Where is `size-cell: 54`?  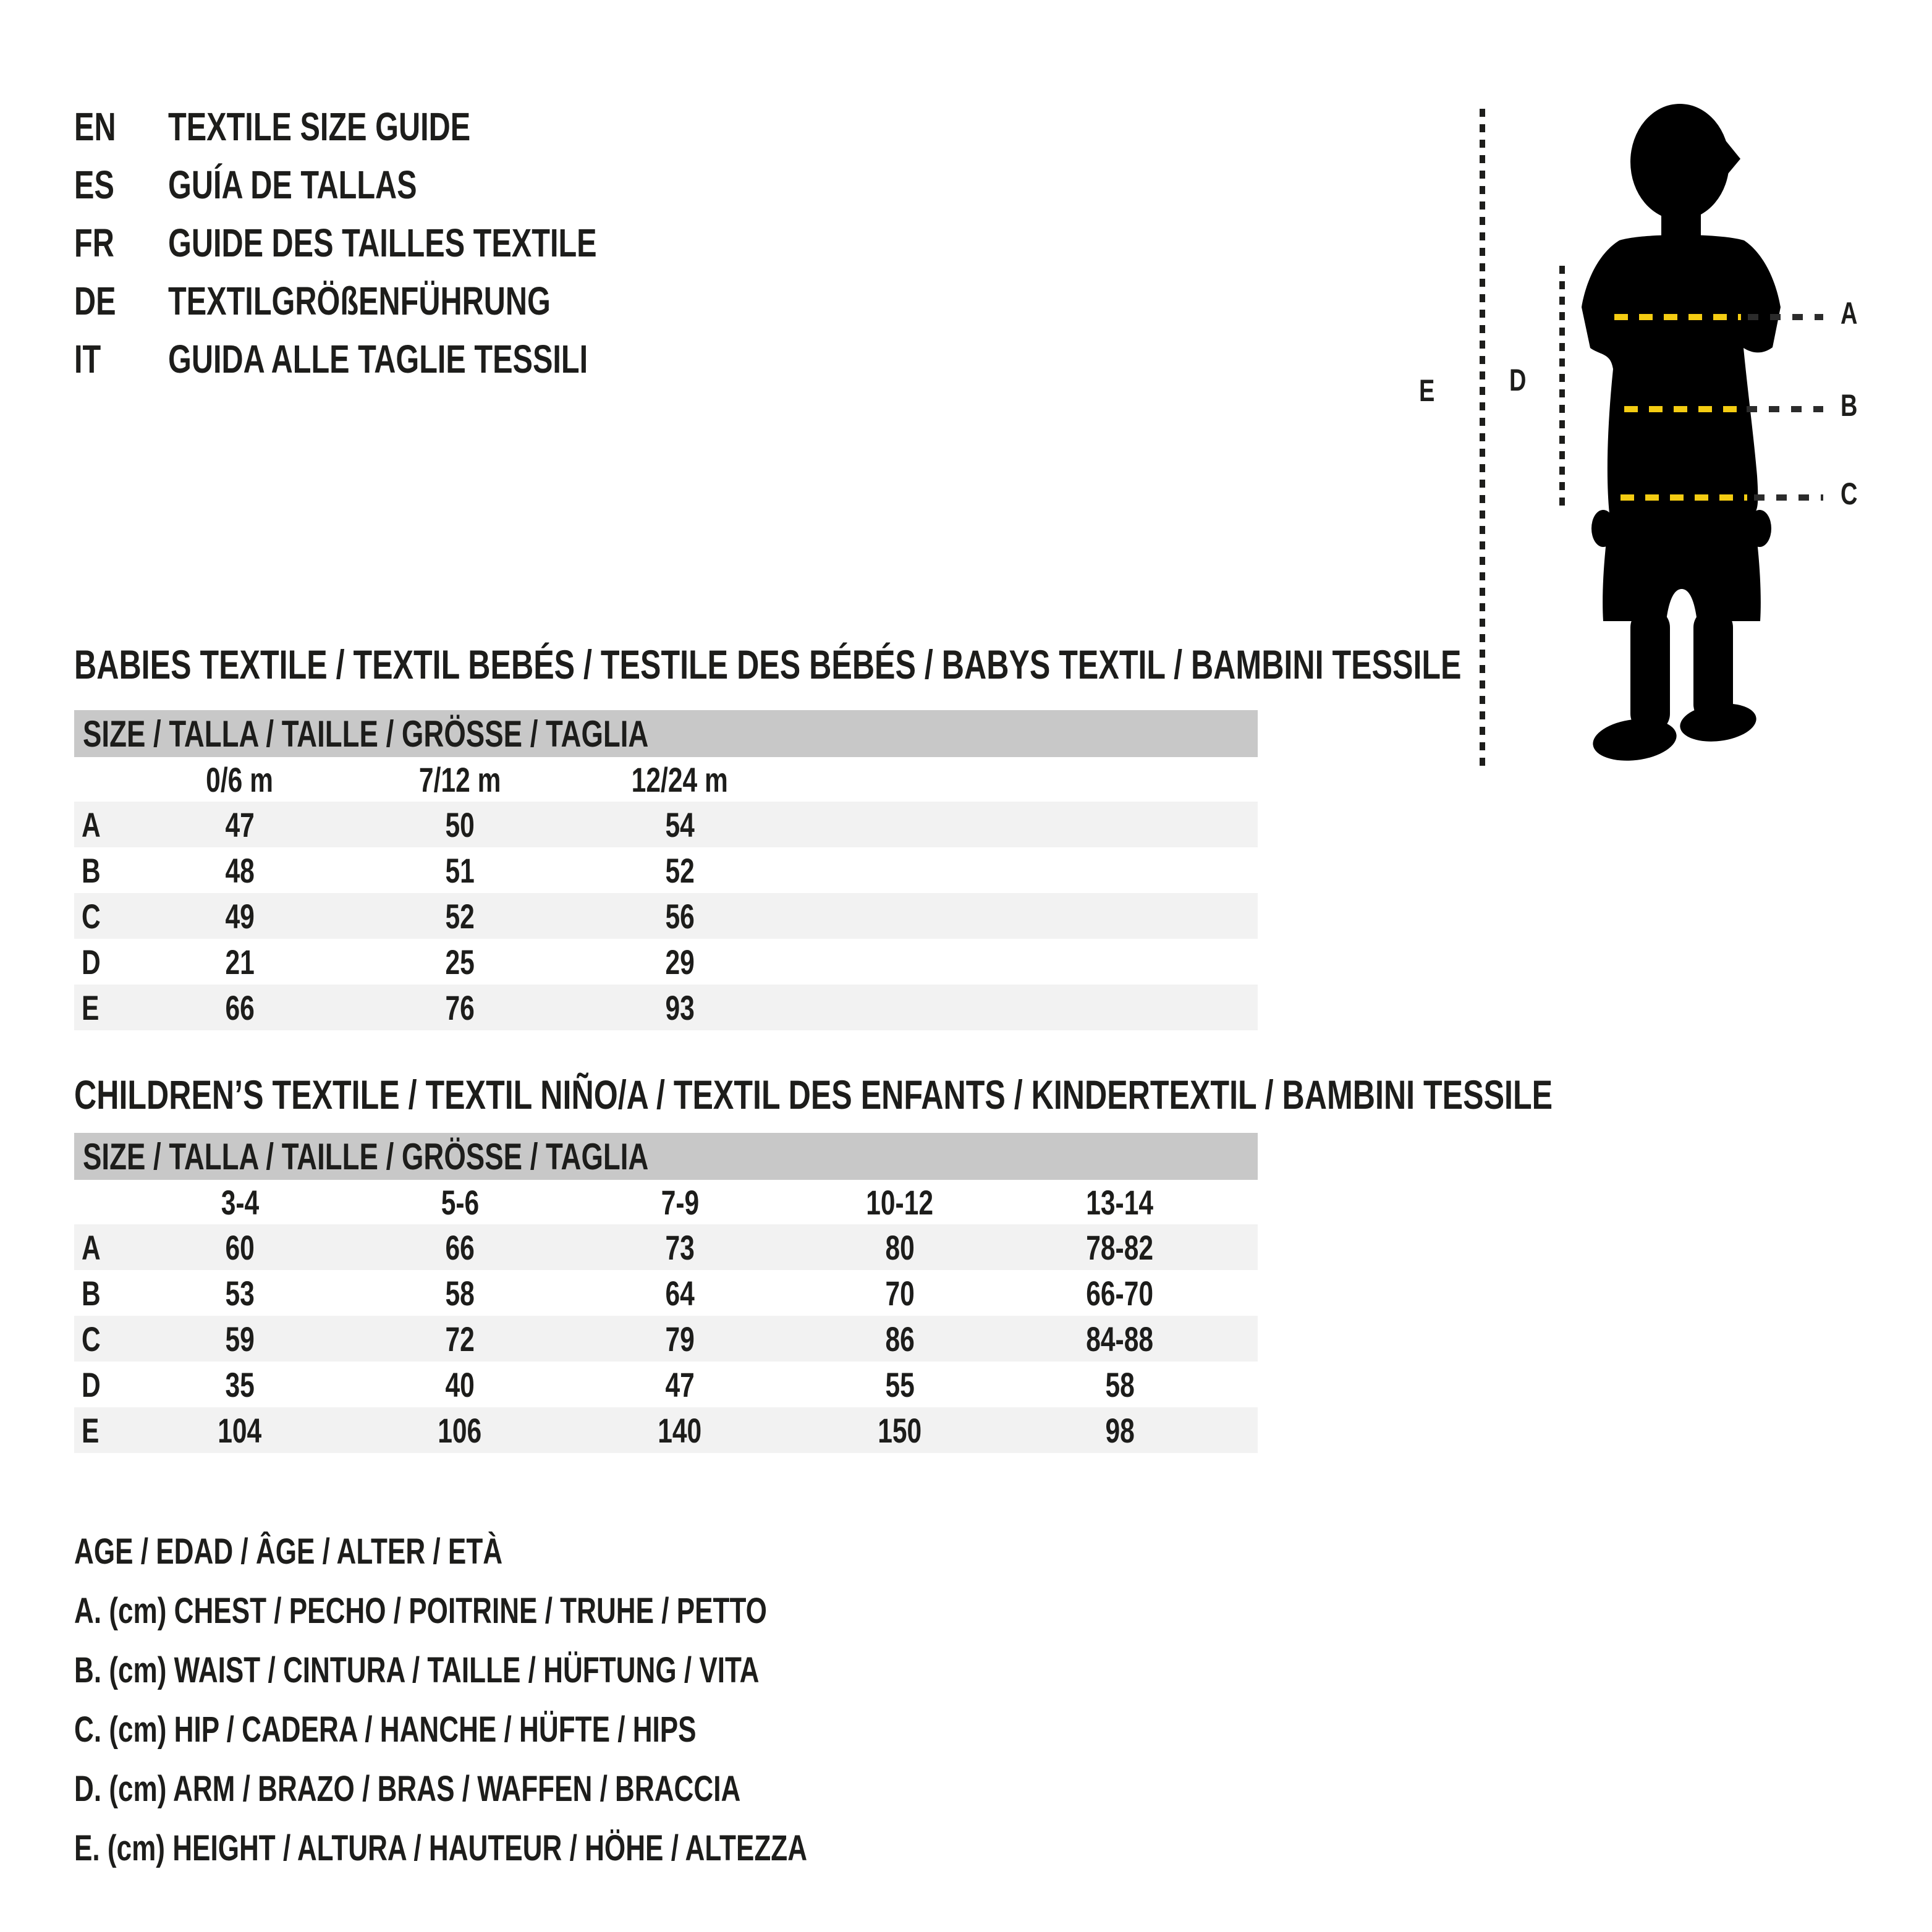
size-cell: 54 is located at coordinates (680, 824).